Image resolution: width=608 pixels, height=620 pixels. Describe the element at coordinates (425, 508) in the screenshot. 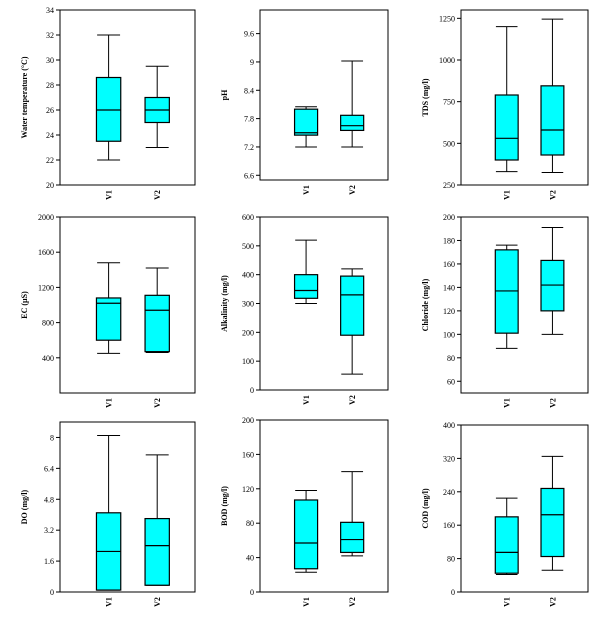

I see `y-axis-title: COD (mg/l)` at that location.